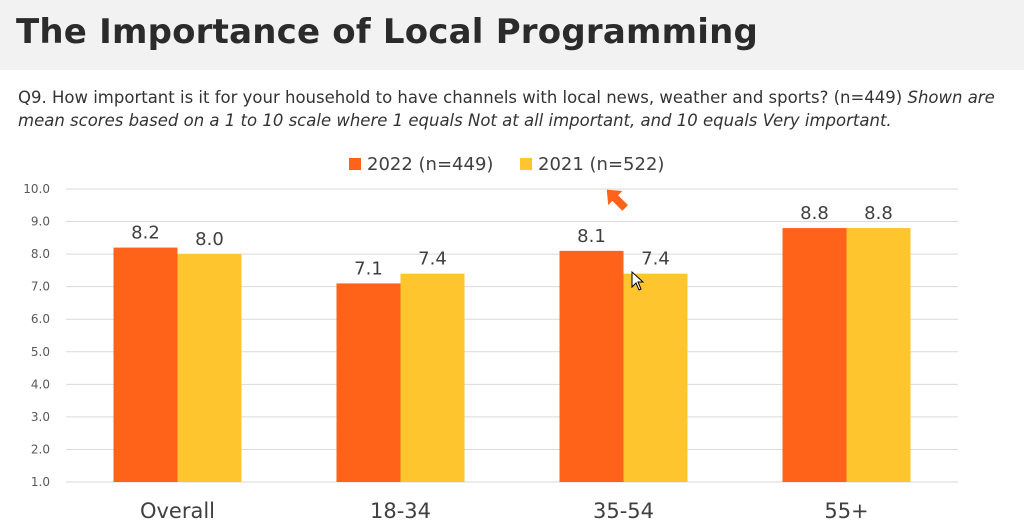 The width and height of the screenshot is (1024, 526). Describe the element at coordinates (40, 417) in the screenshot. I see `y-tick-label: 3.0` at that location.